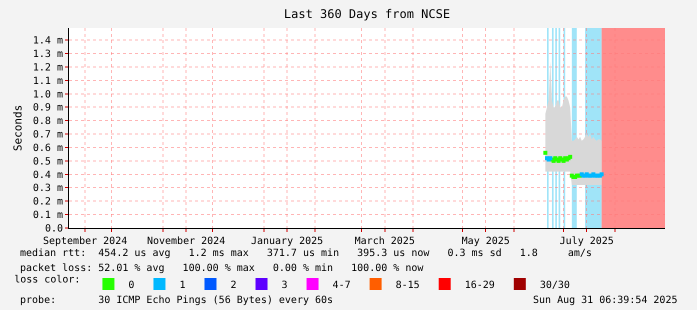 This screenshot has width=697, height=310. What do you see at coordinates (233, 285) in the screenshot?
I see `legend-label: 2` at bounding box center [233, 285].